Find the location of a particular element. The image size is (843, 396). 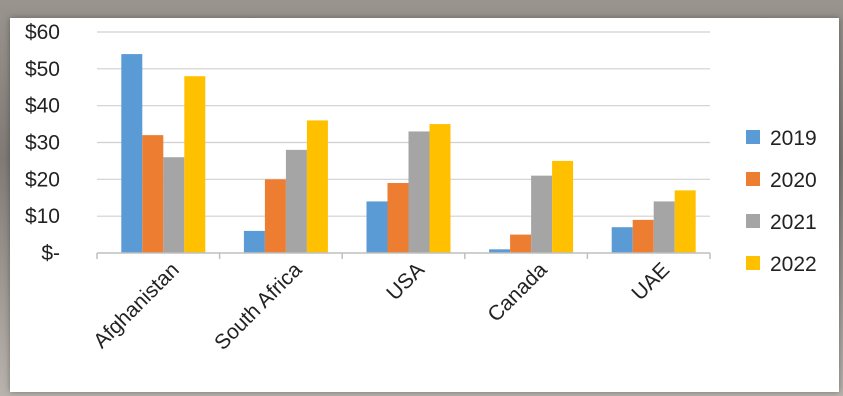

x-tick-label: South Africa is located at coordinates (258, 306).